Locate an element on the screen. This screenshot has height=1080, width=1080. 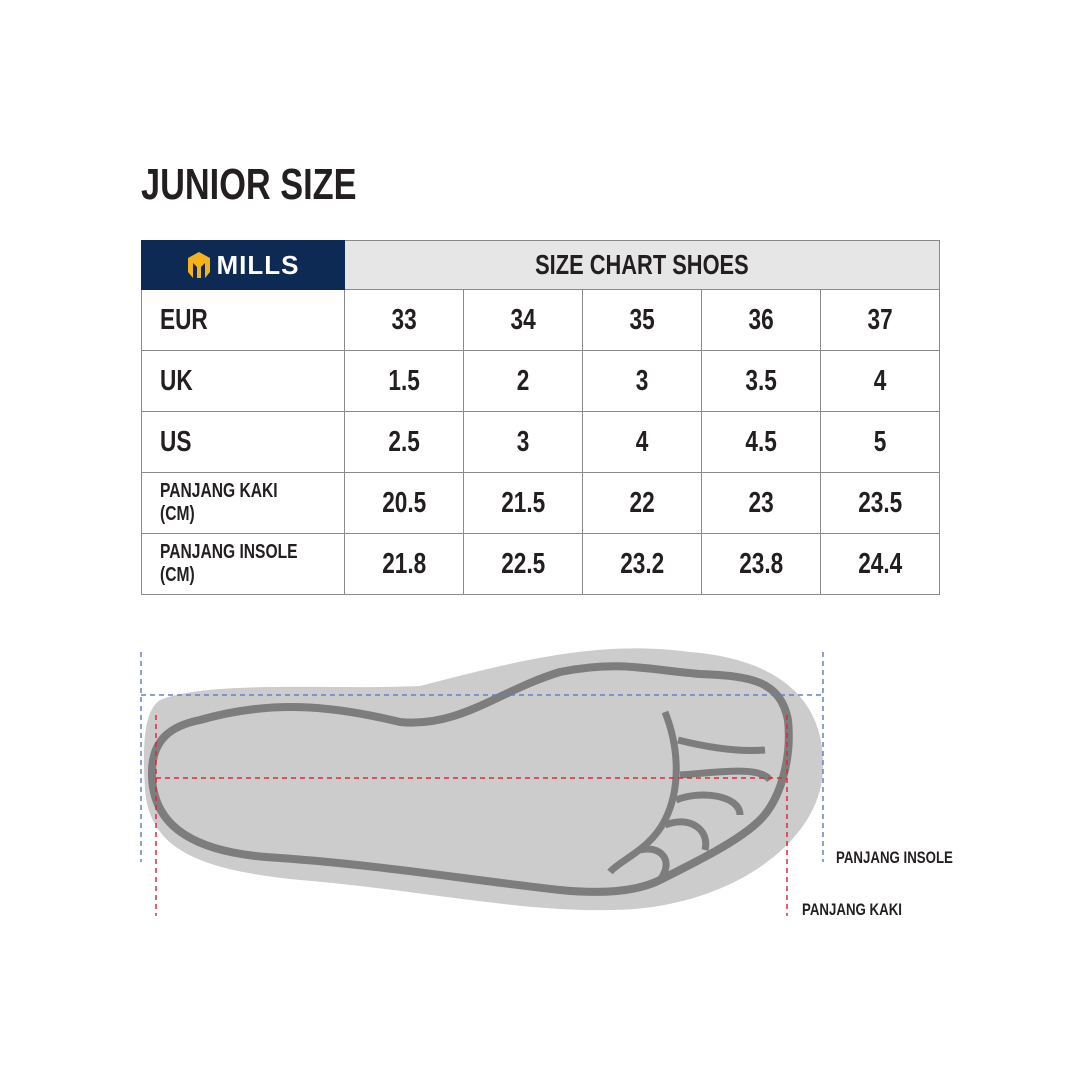
table-cell: 34 is located at coordinates (523, 320).